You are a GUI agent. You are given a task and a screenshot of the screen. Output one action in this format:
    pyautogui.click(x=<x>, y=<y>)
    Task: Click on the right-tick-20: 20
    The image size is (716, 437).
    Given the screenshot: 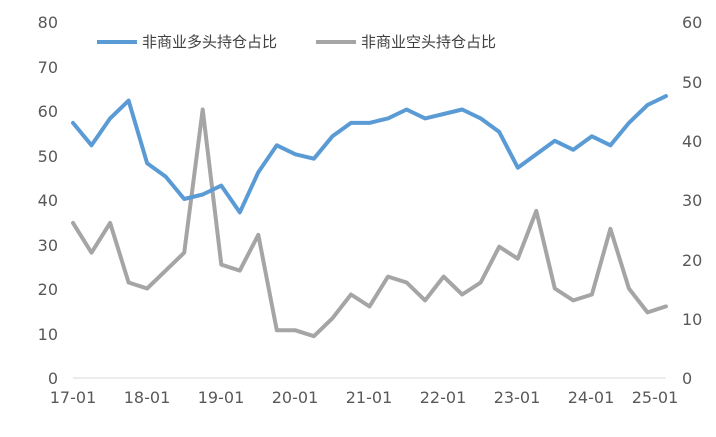 What is the action you would take?
    pyautogui.click(x=692, y=260)
    